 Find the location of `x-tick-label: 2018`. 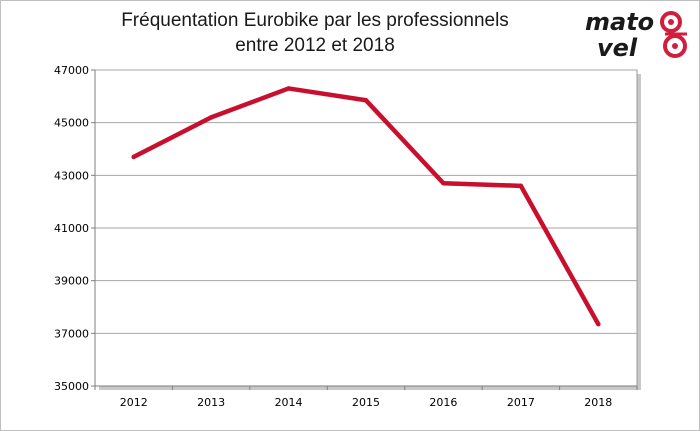

x-tick-label: 2018 is located at coordinates (598, 402).